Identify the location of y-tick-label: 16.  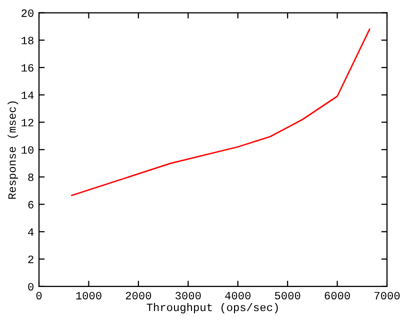
(28, 68).